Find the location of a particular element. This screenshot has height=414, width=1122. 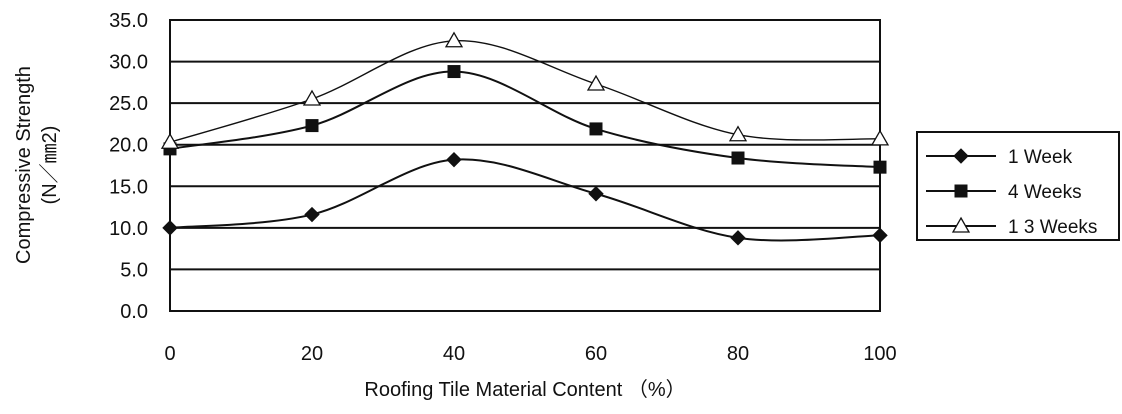

legend: 1 Week 4 Weeks 1 3 Weeks is located at coordinates (1018, 186).